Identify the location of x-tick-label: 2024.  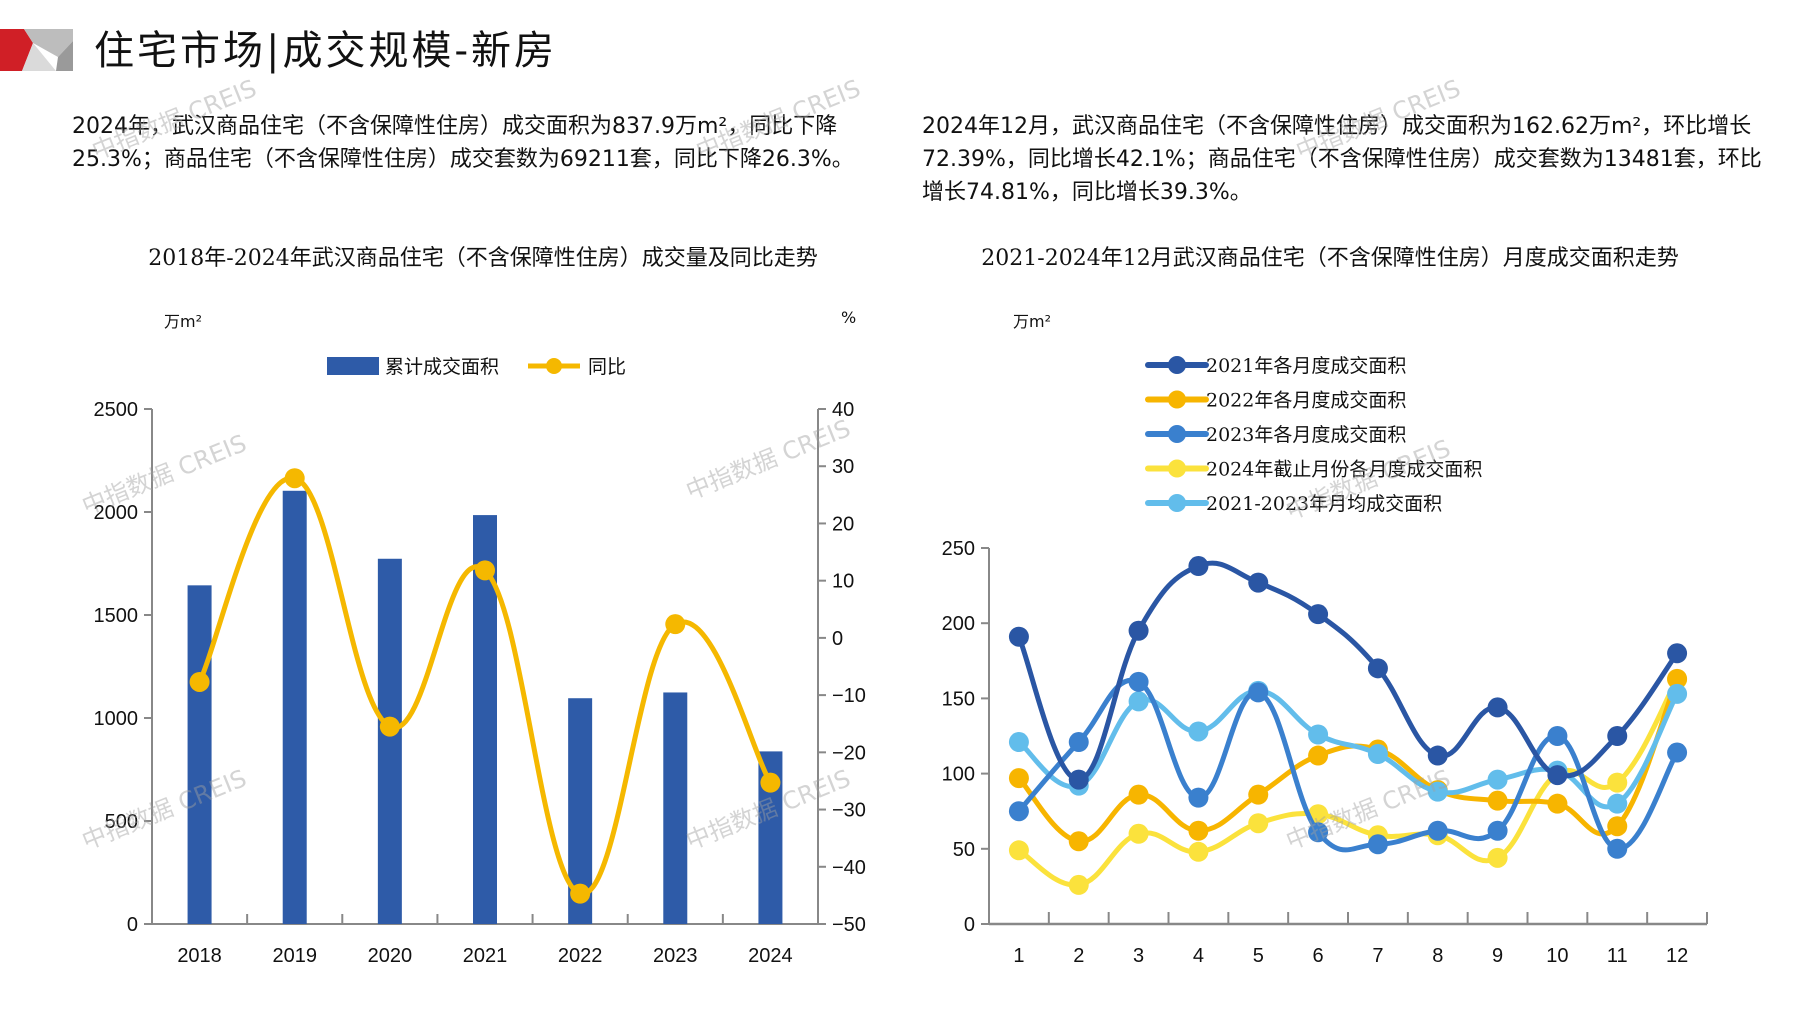
(770, 956).